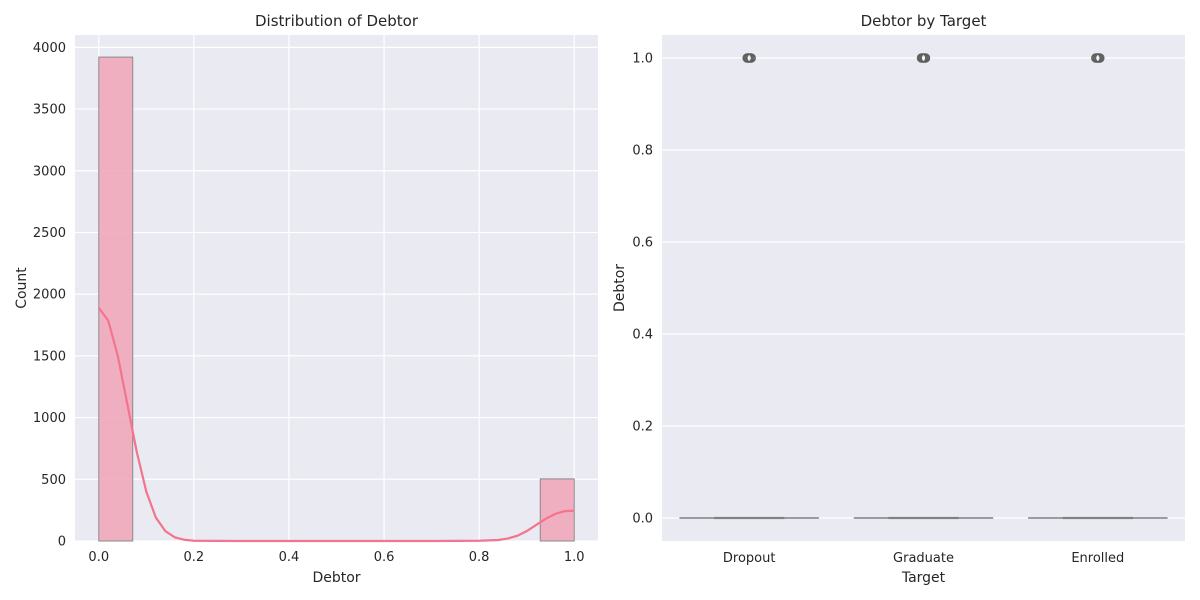 The image size is (1200, 600). I want to click on boxplot-box-dropout, so click(749, 286).